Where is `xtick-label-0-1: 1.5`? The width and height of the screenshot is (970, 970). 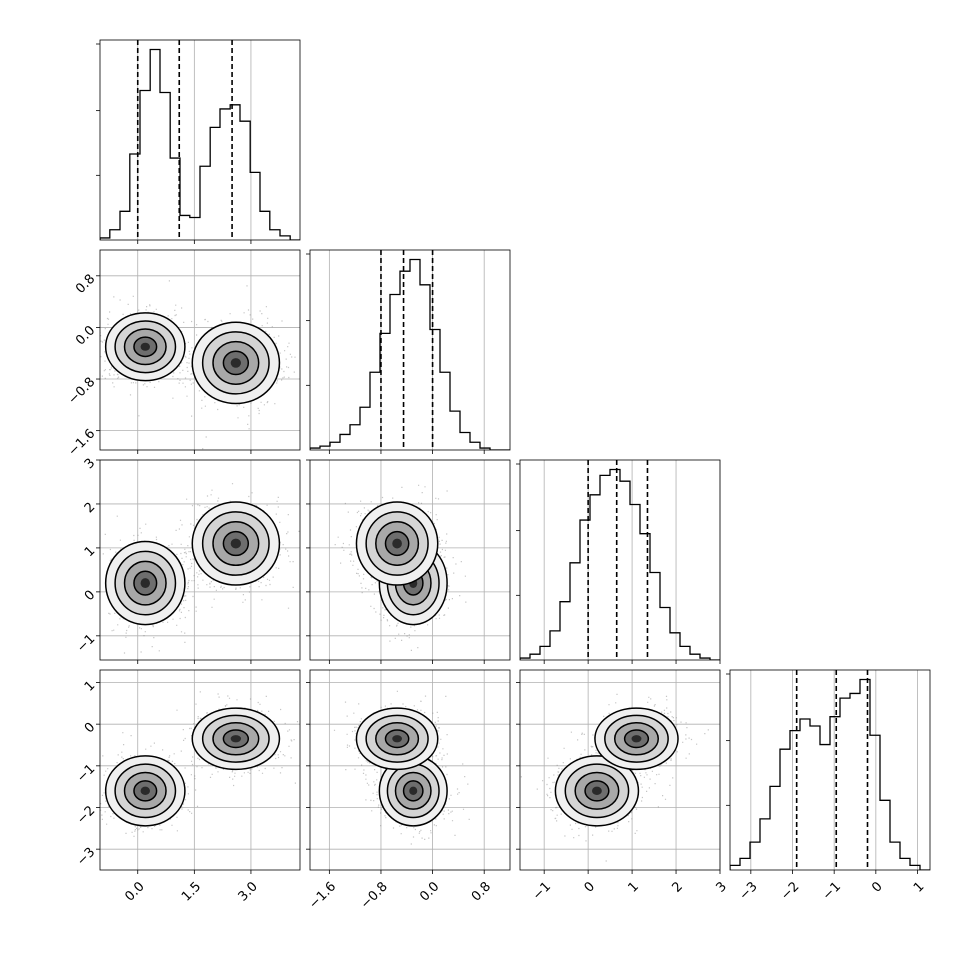 xtick-label-0-1: 1.5 is located at coordinates (191, 891).